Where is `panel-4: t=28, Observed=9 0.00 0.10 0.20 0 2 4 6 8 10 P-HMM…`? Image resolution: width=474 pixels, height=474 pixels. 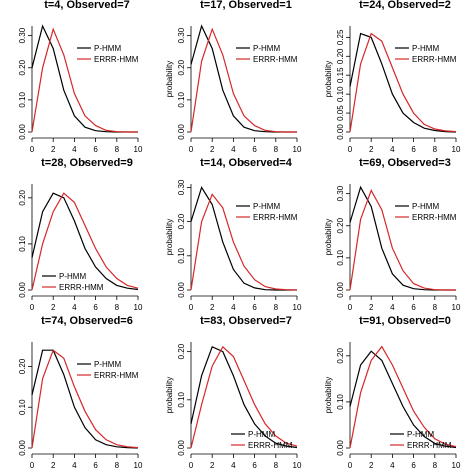 panel-4: t=28, Observed=9 0.00 0.10 0.20 0 2 4 6 8 10 P-HMM… is located at coordinates (80, 234).